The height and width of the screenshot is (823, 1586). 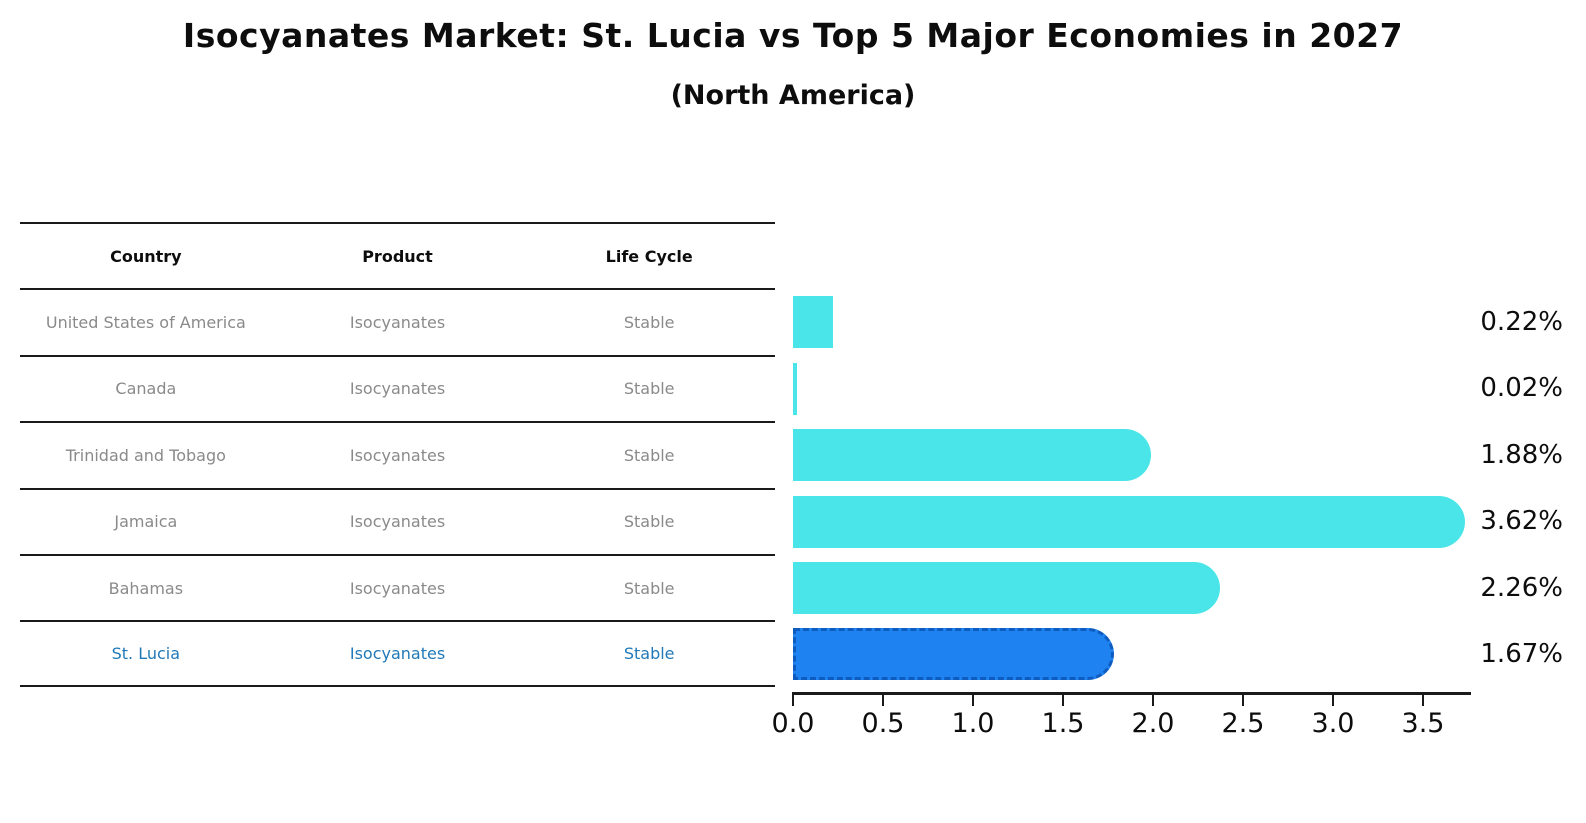 What do you see at coordinates (795, 389) in the screenshot?
I see `bar-canada` at bounding box center [795, 389].